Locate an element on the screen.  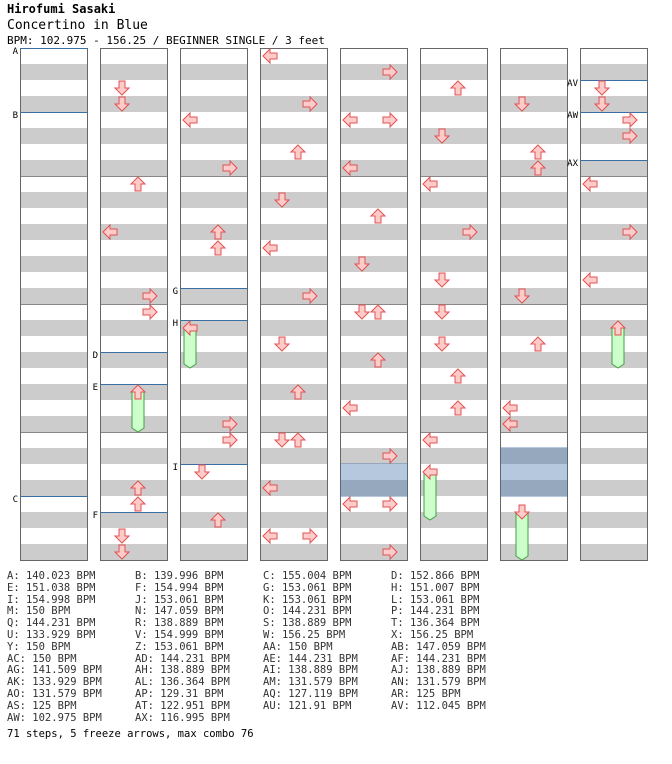
bpm-entry: AE: 144.231 BPM is located at coordinates (310, 658).